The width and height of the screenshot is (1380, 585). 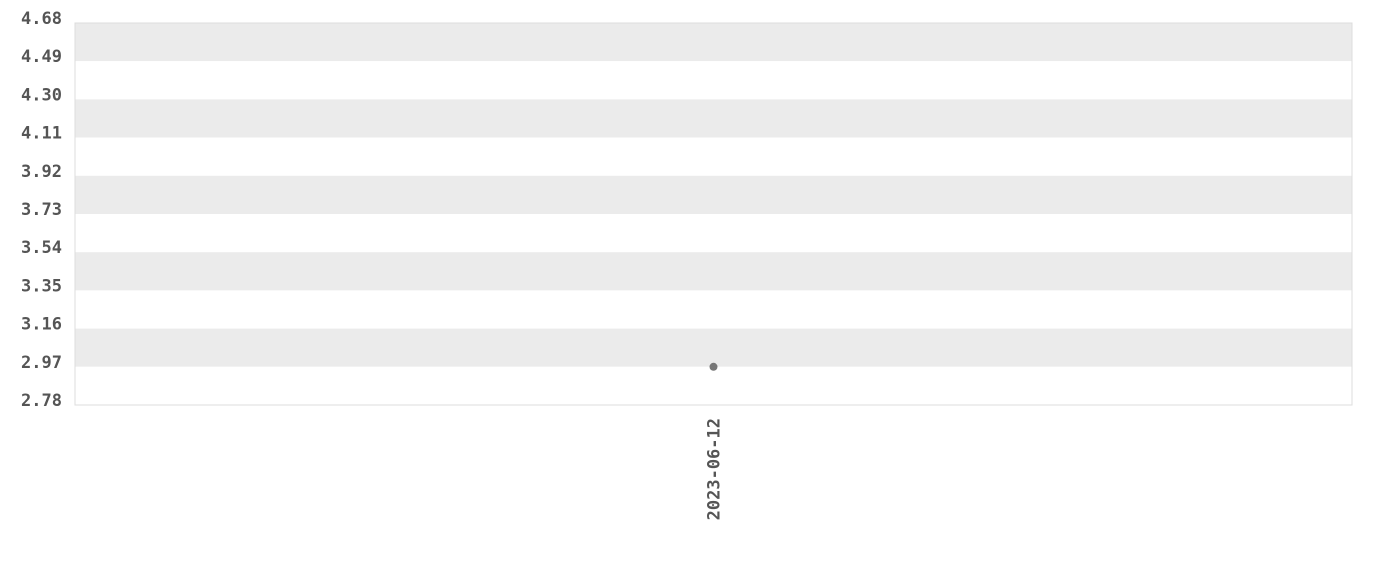 What do you see at coordinates (715, 469) in the screenshot?
I see `x-tick-label: 2023-06-12` at bounding box center [715, 469].